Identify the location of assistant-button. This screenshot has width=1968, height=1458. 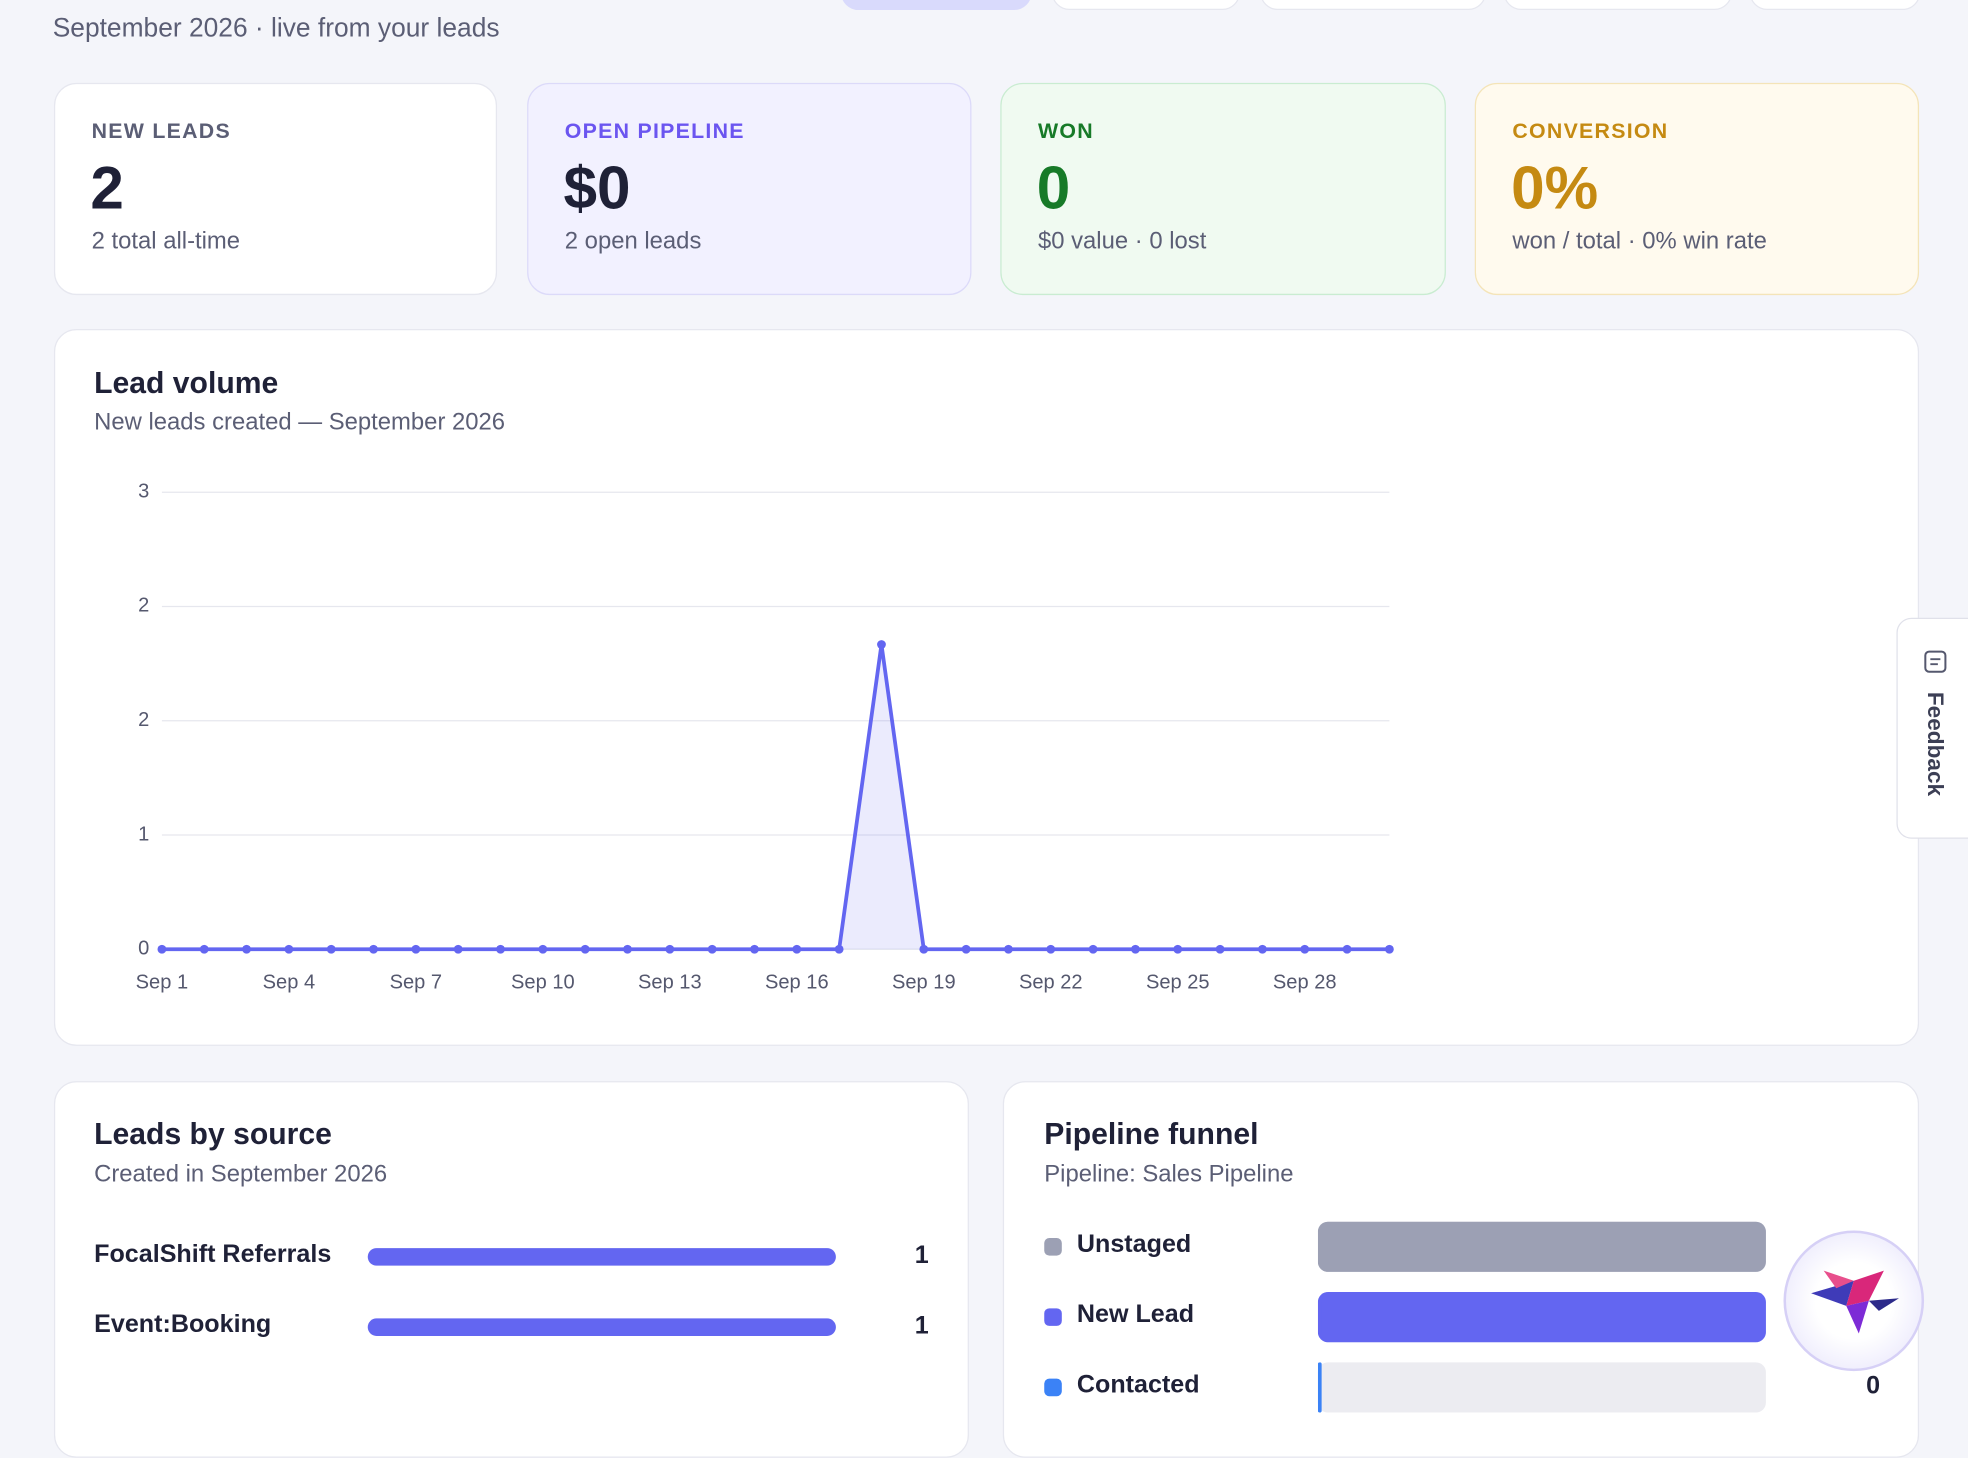
(1854, 1301).